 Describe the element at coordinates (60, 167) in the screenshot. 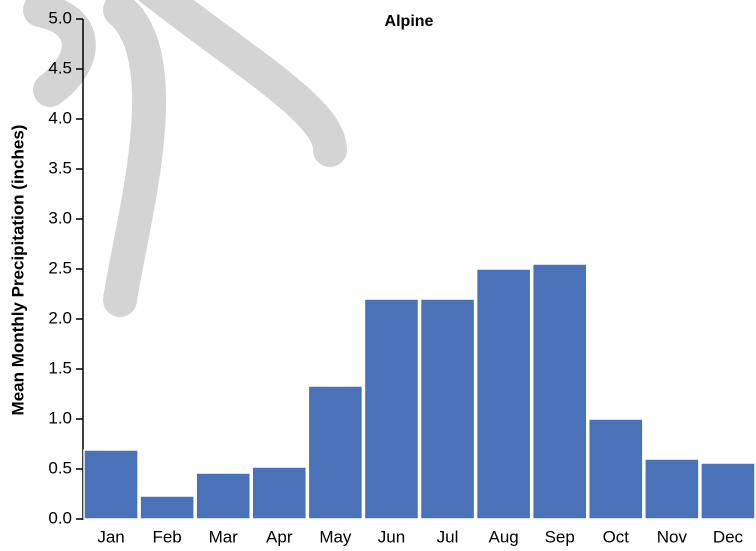

I see `y-tick-label: 3.5` at that location.